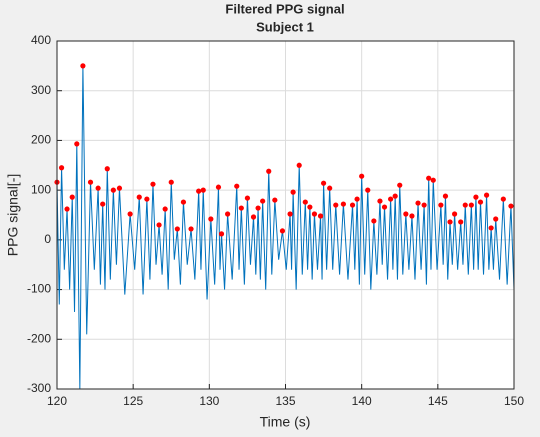 The image size is (540, 437). Describe the element at coordinates (285, 26) in the screenshot. I see `chart-subtitle: Subject 1` at that location.